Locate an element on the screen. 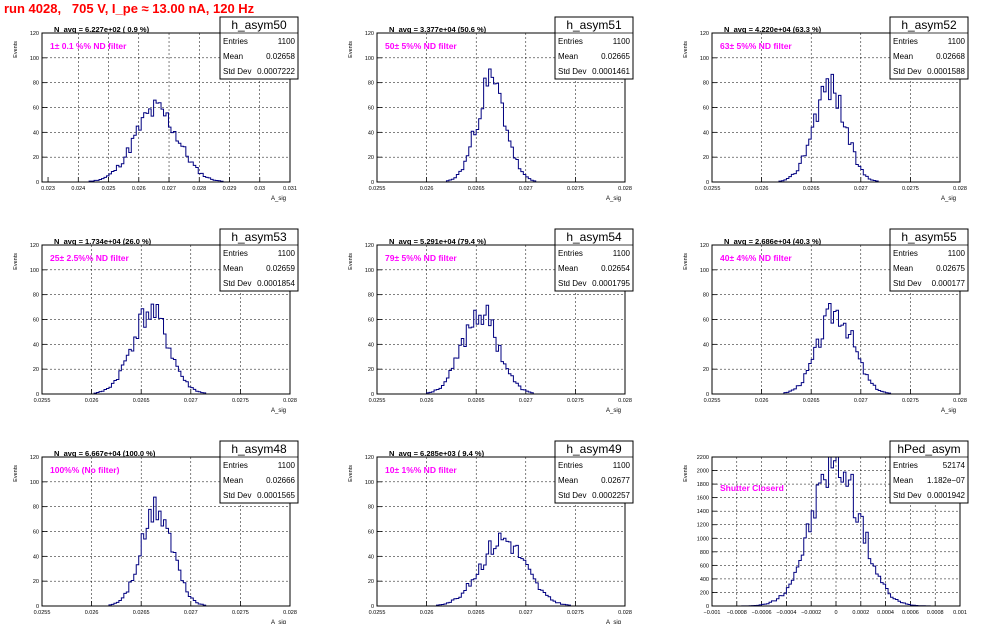 The width and height of the screenshot is (998, 624). x-tick-label: 0.0008 is located at coordinates (935, 613).